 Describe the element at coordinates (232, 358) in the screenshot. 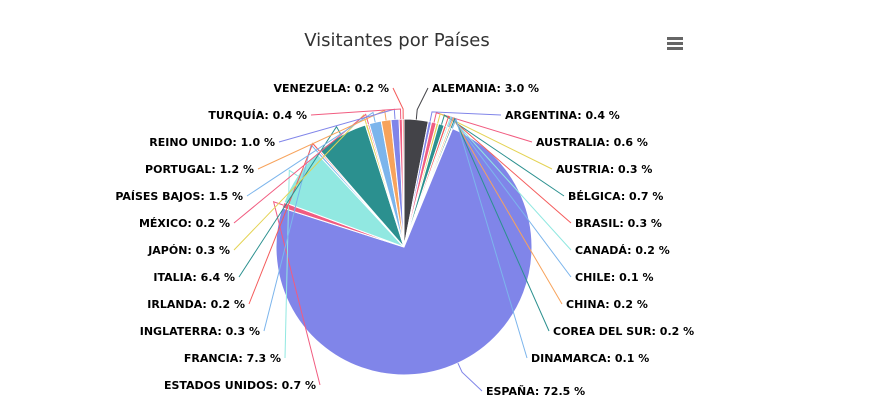

I see `slice-label: FRANCIA: 7.3 %` at that location.